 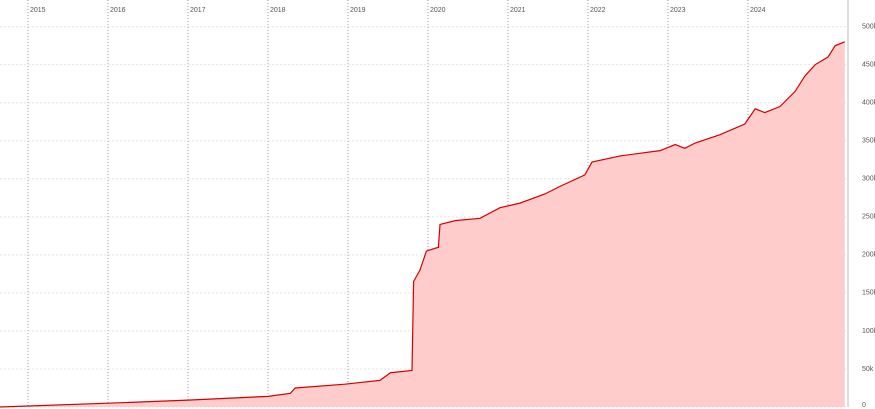 I want to click on y-tick-label: 0, so click(x=864, y=405).